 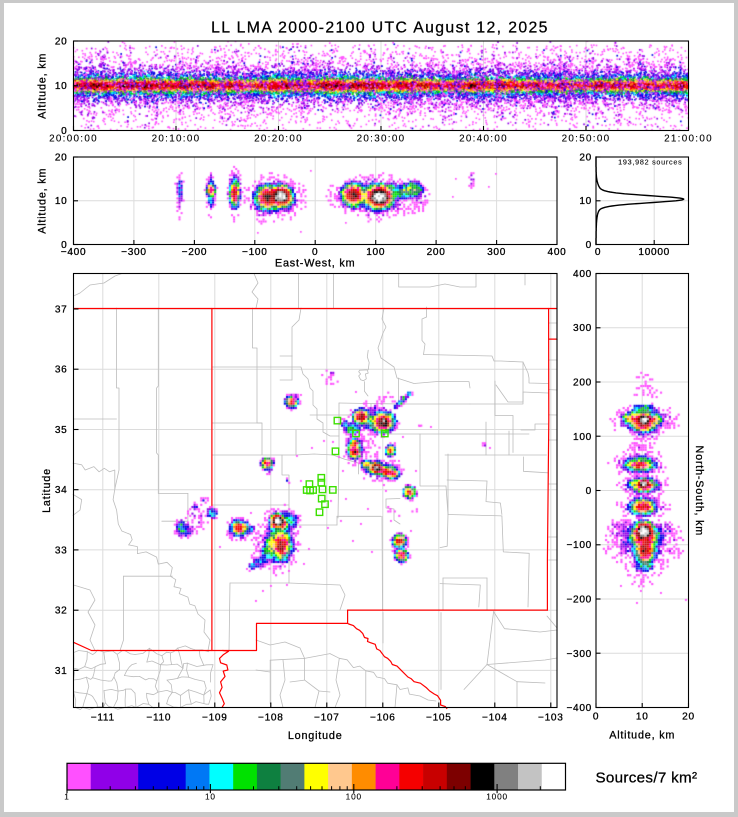 What do you see at coordinates (688, 138) in the screenshot?
I see `svg-text: 21:00:00` at bounding box center [688, 138].